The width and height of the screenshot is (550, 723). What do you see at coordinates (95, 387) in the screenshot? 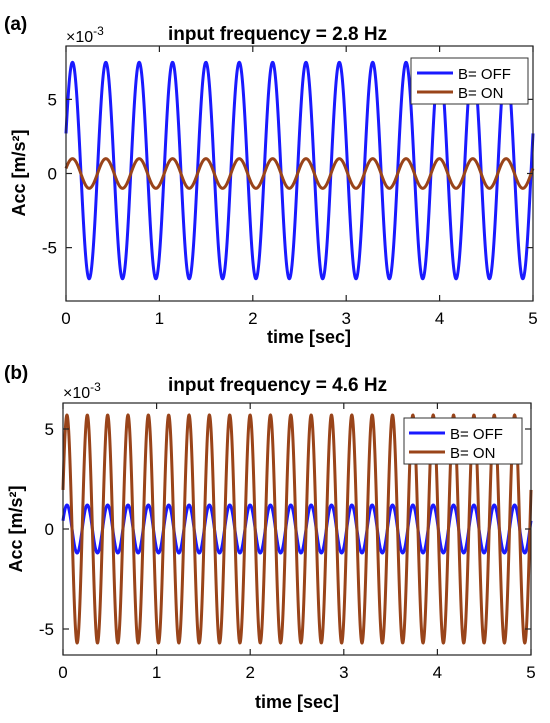
I see `panel-b-exponent-power: -3` at bounding box center [95, 387].